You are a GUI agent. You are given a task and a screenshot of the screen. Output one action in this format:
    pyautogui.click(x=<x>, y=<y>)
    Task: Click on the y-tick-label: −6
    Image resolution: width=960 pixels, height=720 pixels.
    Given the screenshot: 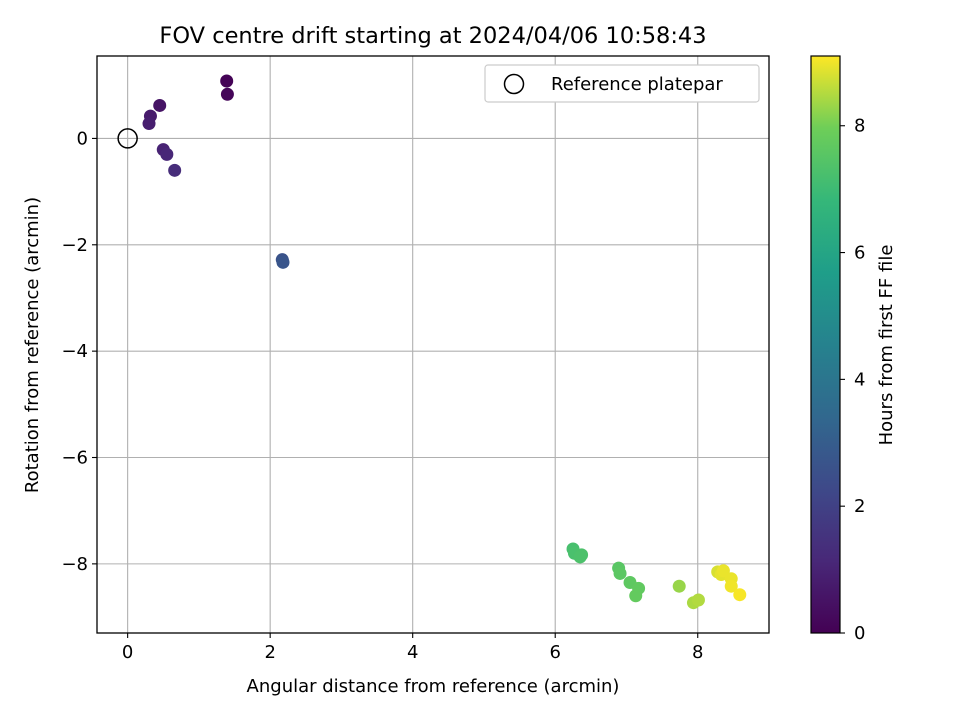 What is the action you would take?
    pyautogui.click(x=74, y=458)
    